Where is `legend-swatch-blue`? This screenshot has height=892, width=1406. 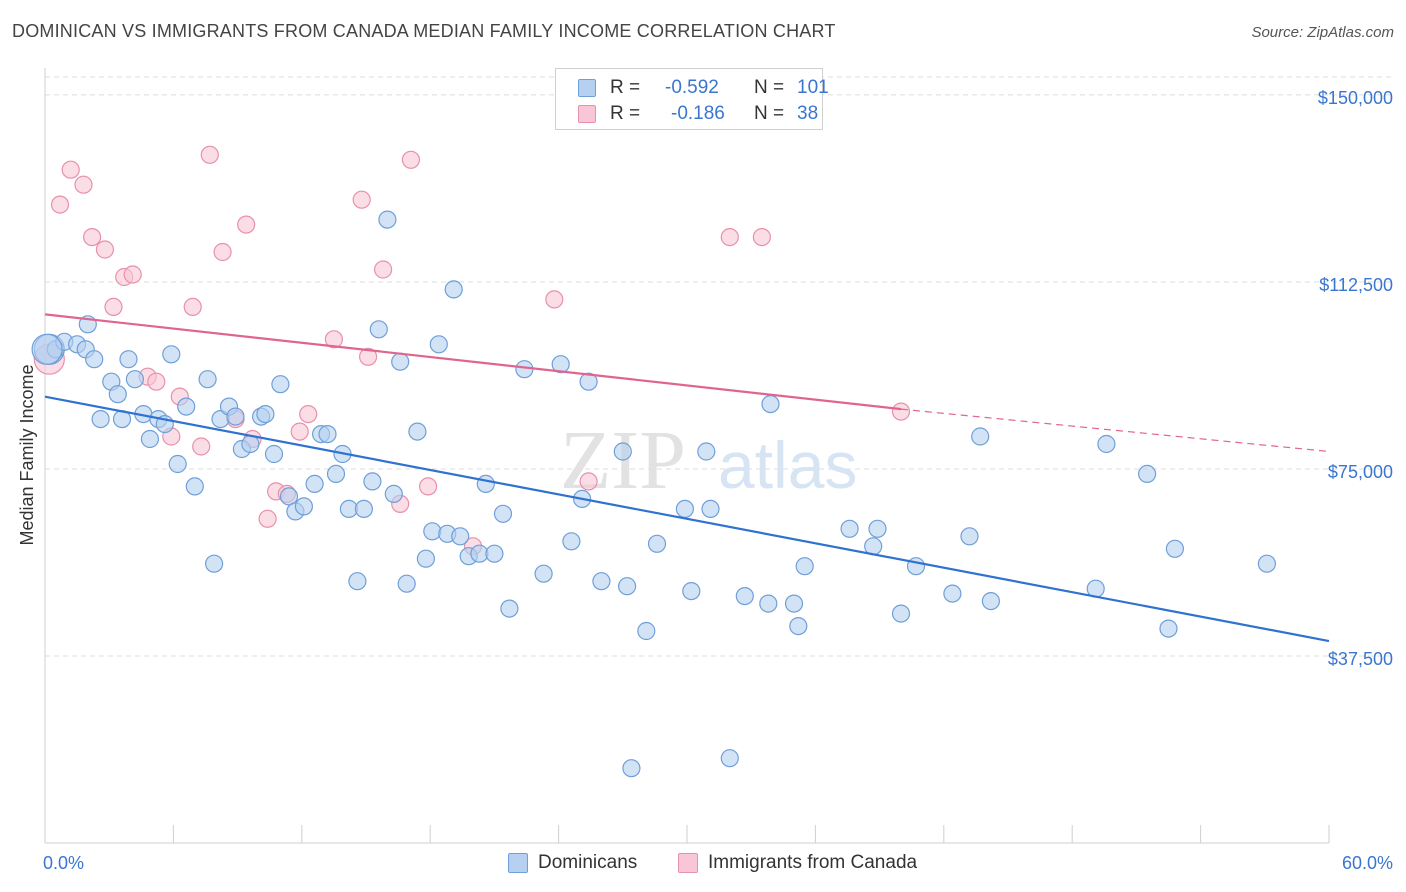 legend-swatch-blue is located at coordinates (587, 88).